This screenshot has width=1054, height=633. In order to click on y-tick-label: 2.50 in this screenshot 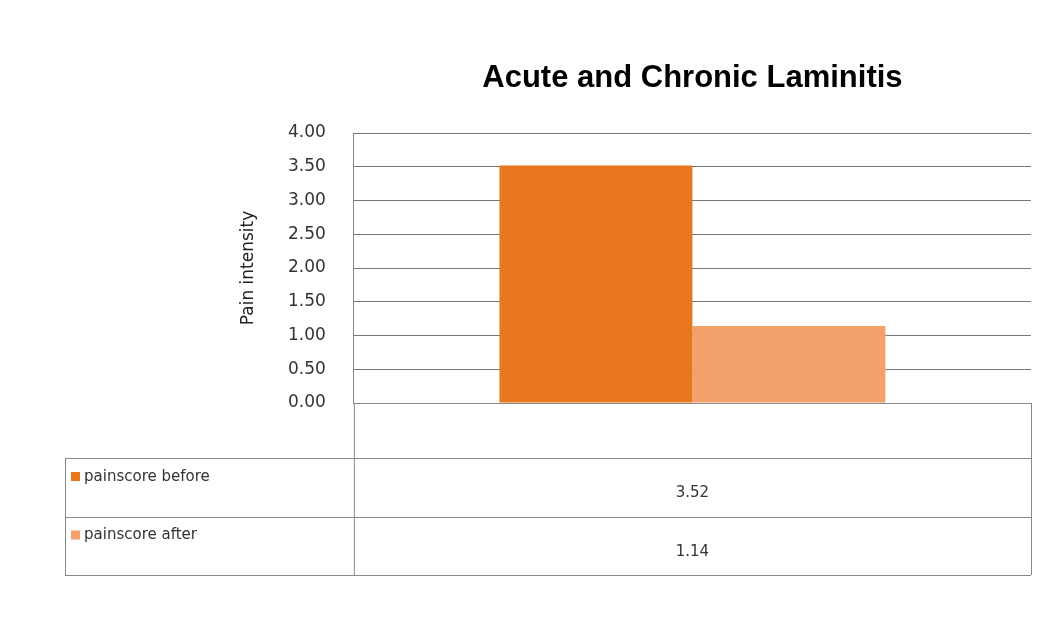, I will do `click(306, 232)`.